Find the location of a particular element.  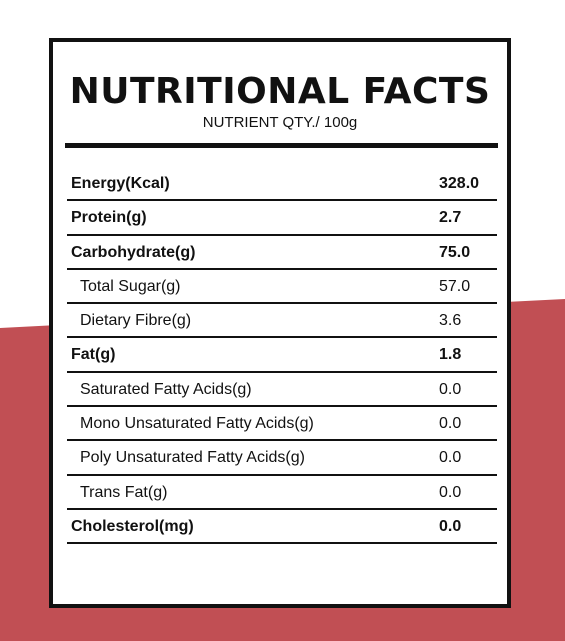

nutrient-name: Fat(g) is located at coordinates (93, 355).